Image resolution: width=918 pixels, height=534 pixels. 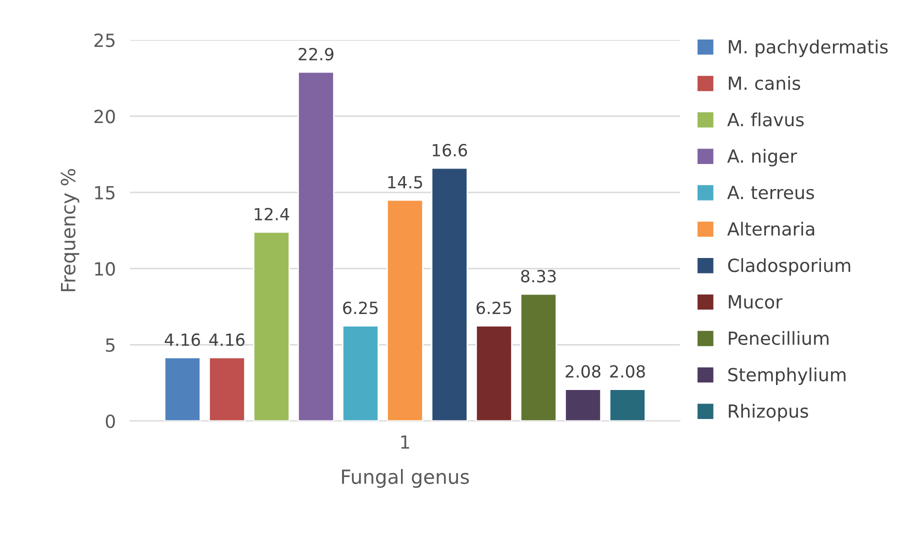 What do you see at coordinates (778, 338) in the screenshot?
I see `legend-label: Penecillium` at bounding box center [778, 338].